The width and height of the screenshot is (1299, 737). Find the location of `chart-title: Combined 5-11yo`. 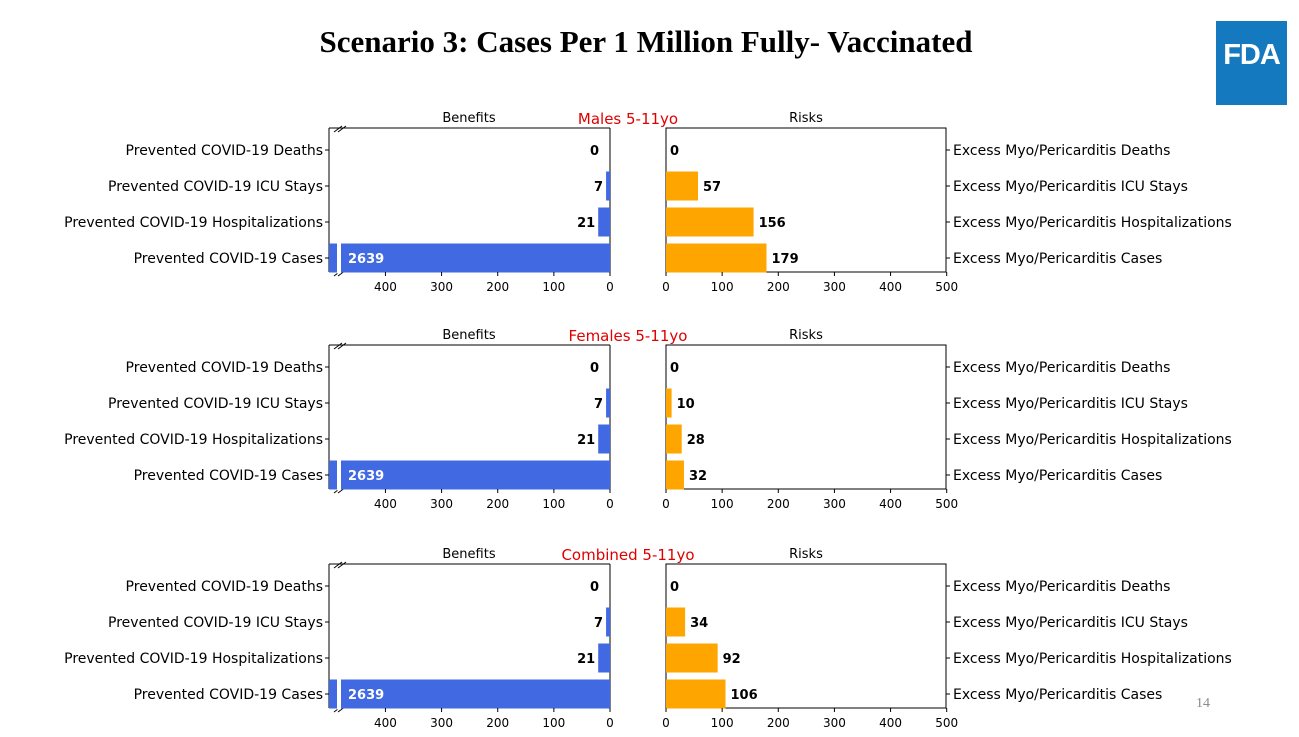

chart-title: Combined 5-11yo is located at coordinates (627, 555).